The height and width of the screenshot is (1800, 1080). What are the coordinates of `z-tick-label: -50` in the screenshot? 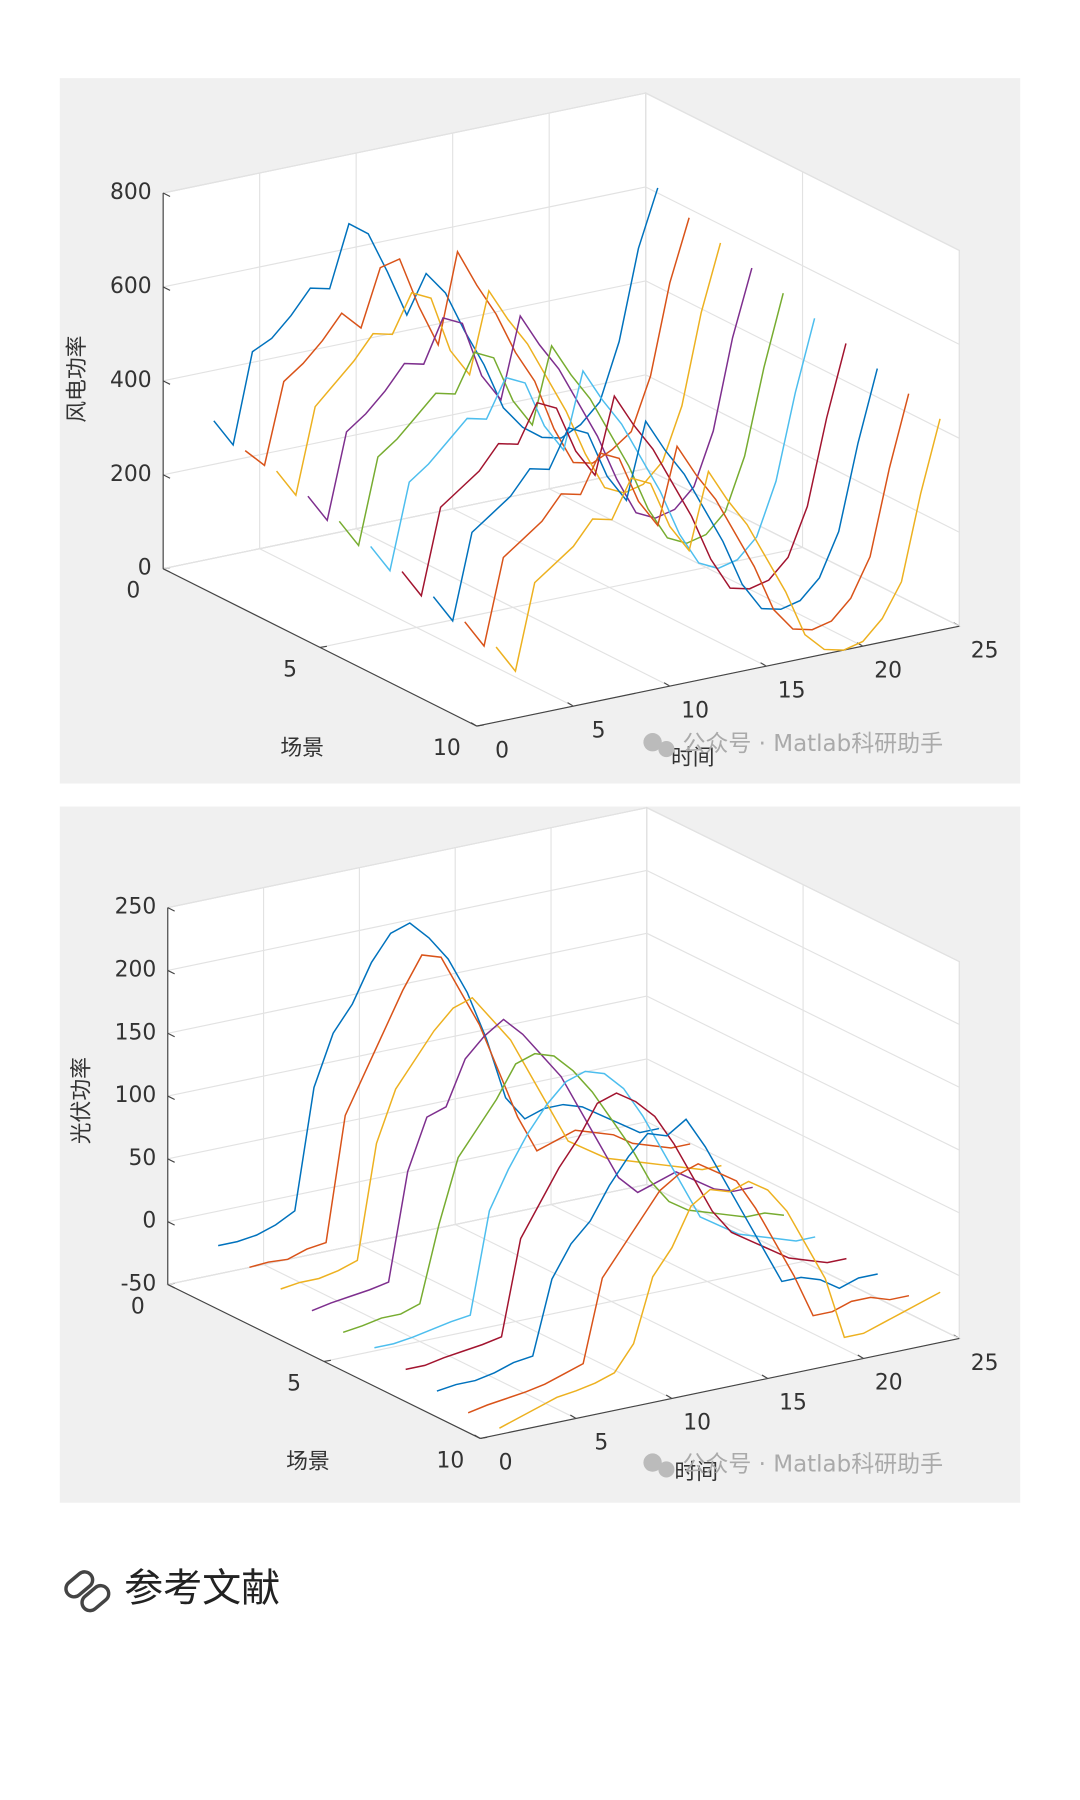 It's located at (139, 1283).